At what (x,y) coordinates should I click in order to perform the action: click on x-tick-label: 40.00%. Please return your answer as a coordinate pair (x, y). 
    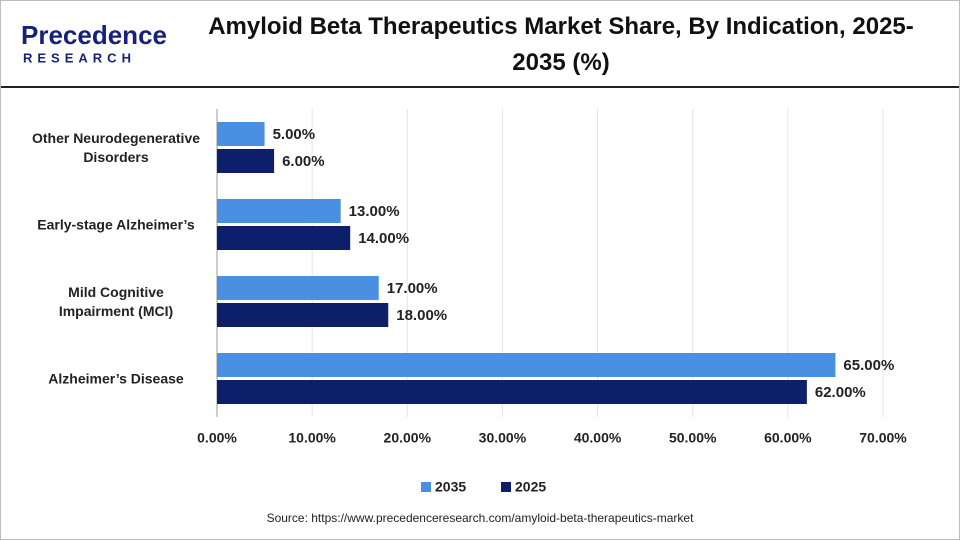
    Looking at the image, I should click on (598, 438).